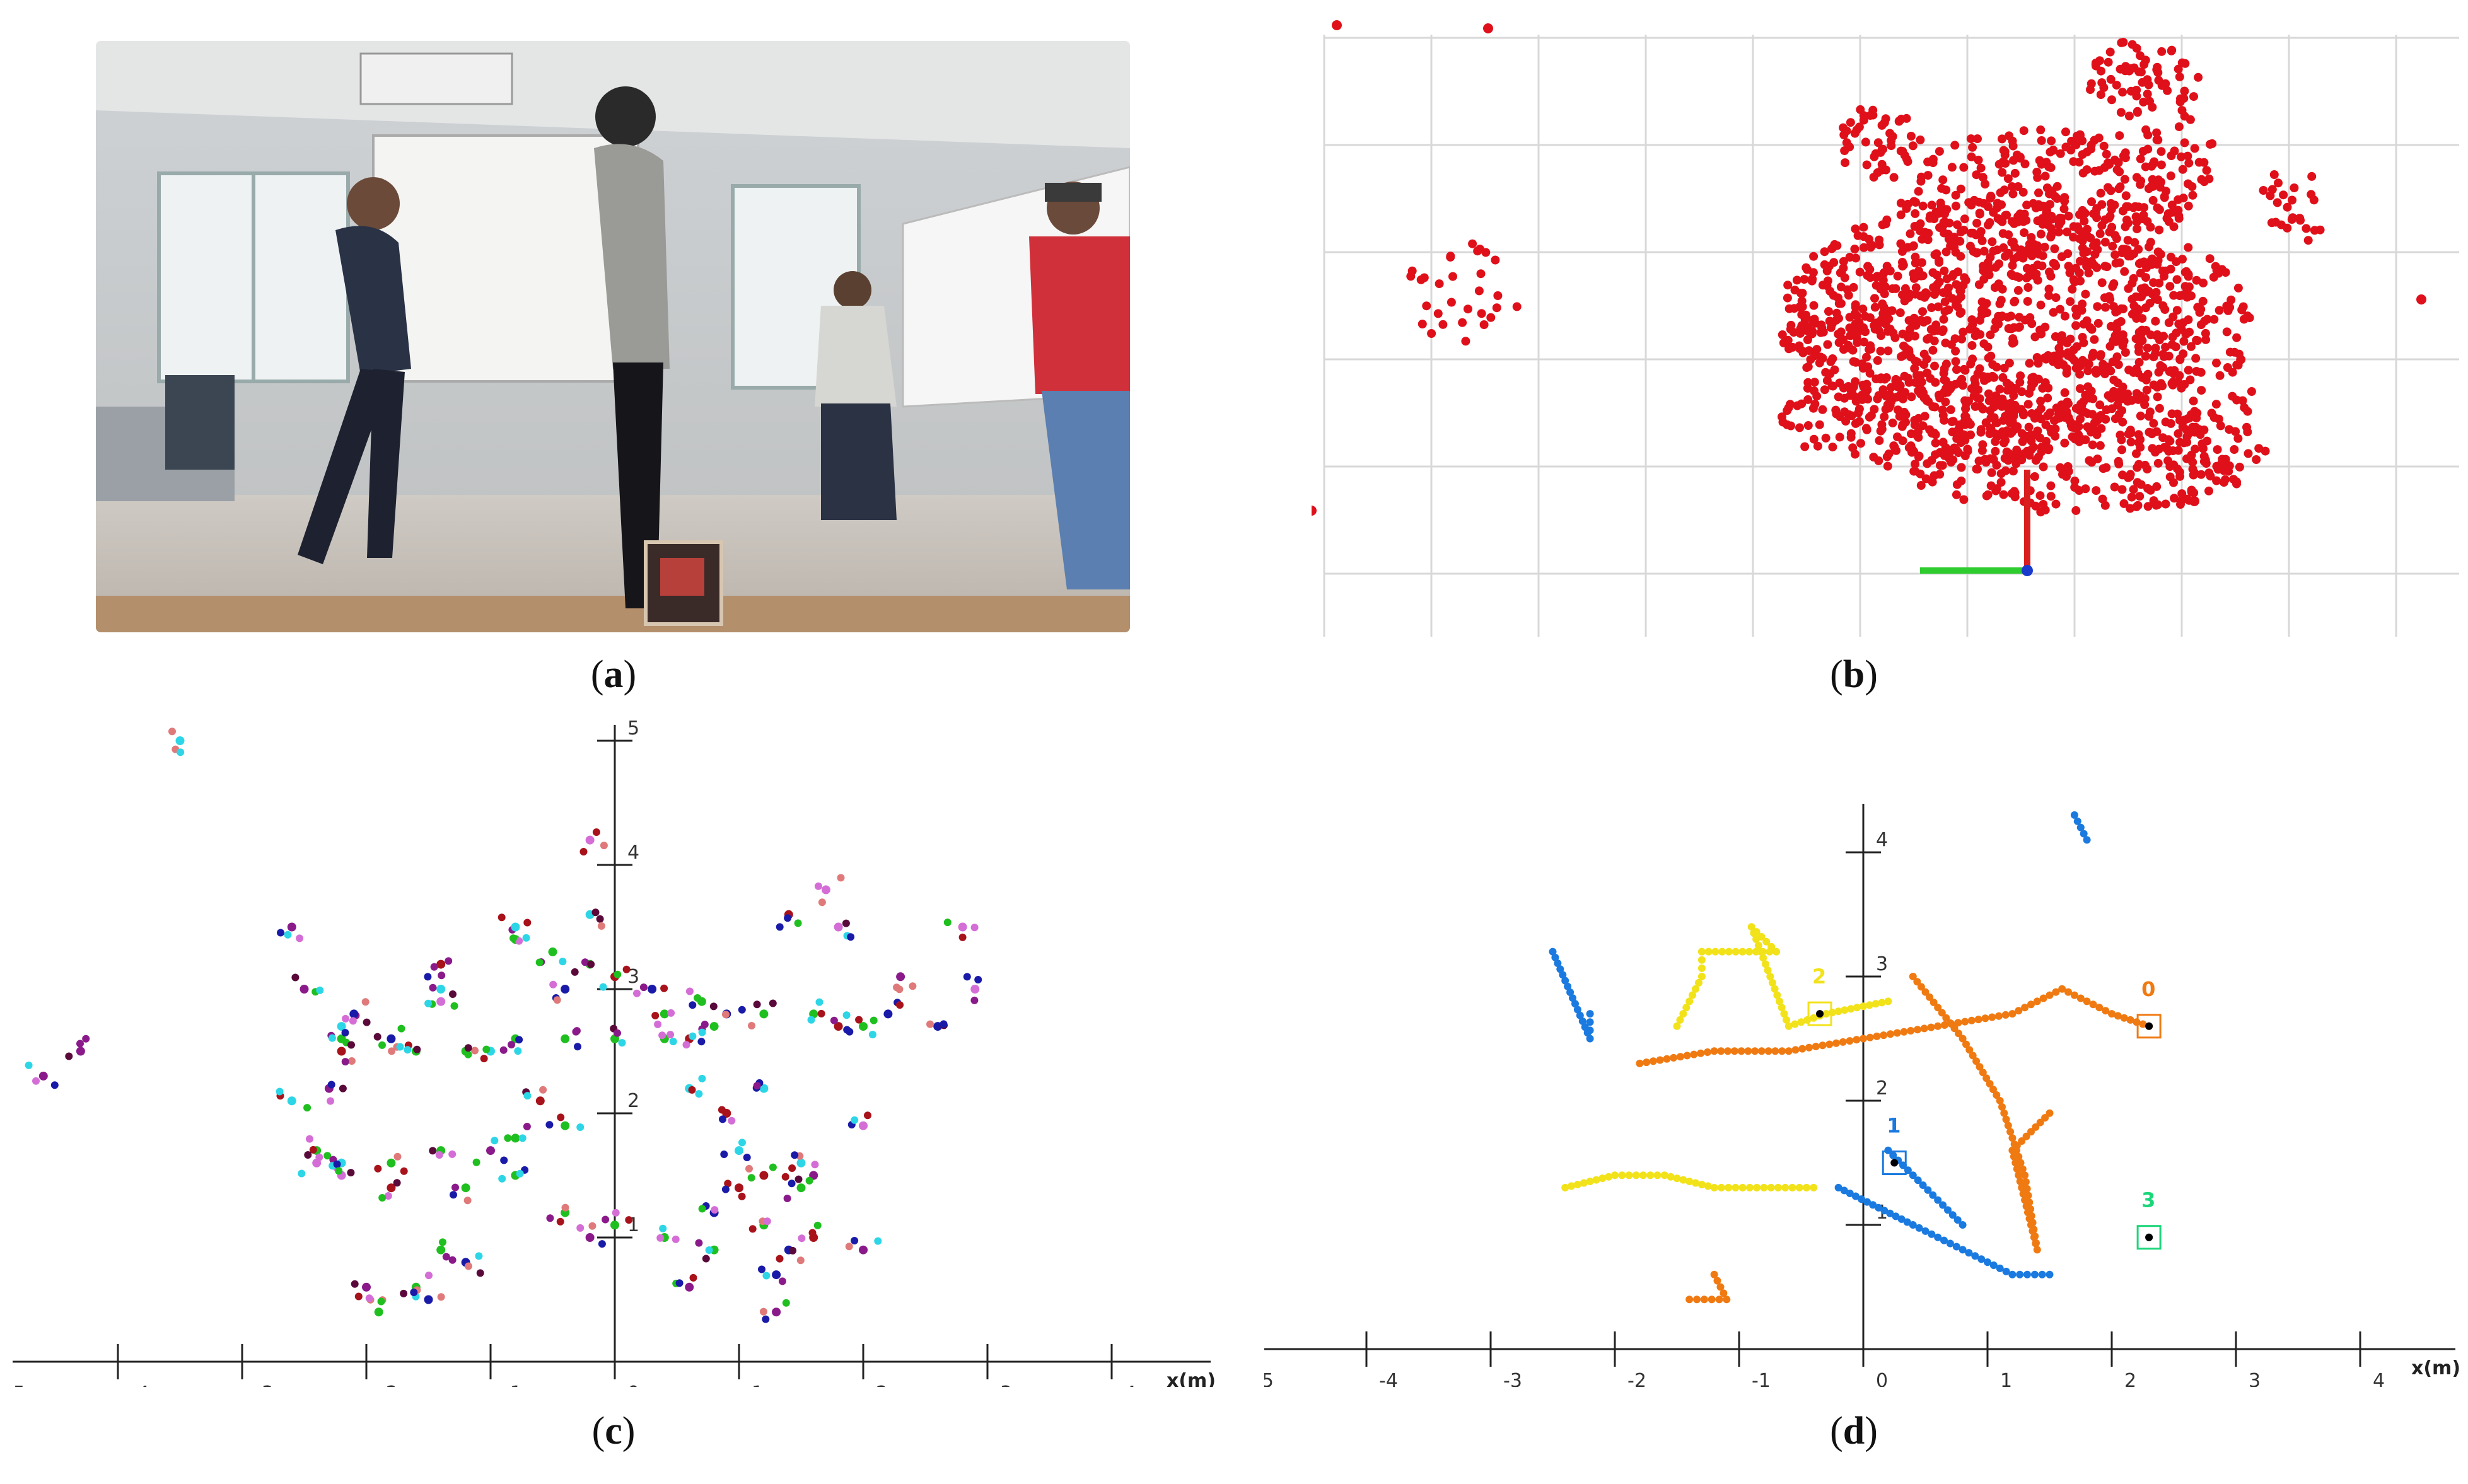 The height and width of the screenshot is (1484, 2468). What do you see at coordinates (2130, 1378) in the screenshot?
I see `plot-d-x-tick-label: 2` at bounding box center [2130, 1378].